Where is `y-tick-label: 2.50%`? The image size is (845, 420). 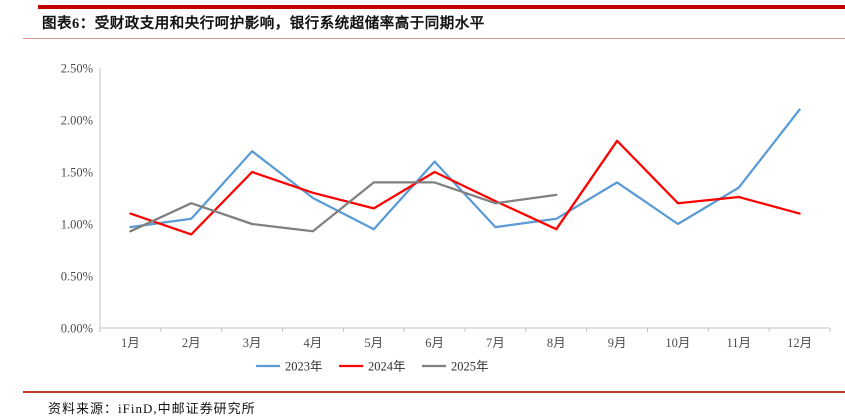 y-tick-label: 2.50% is located at coordinates (77, 69).